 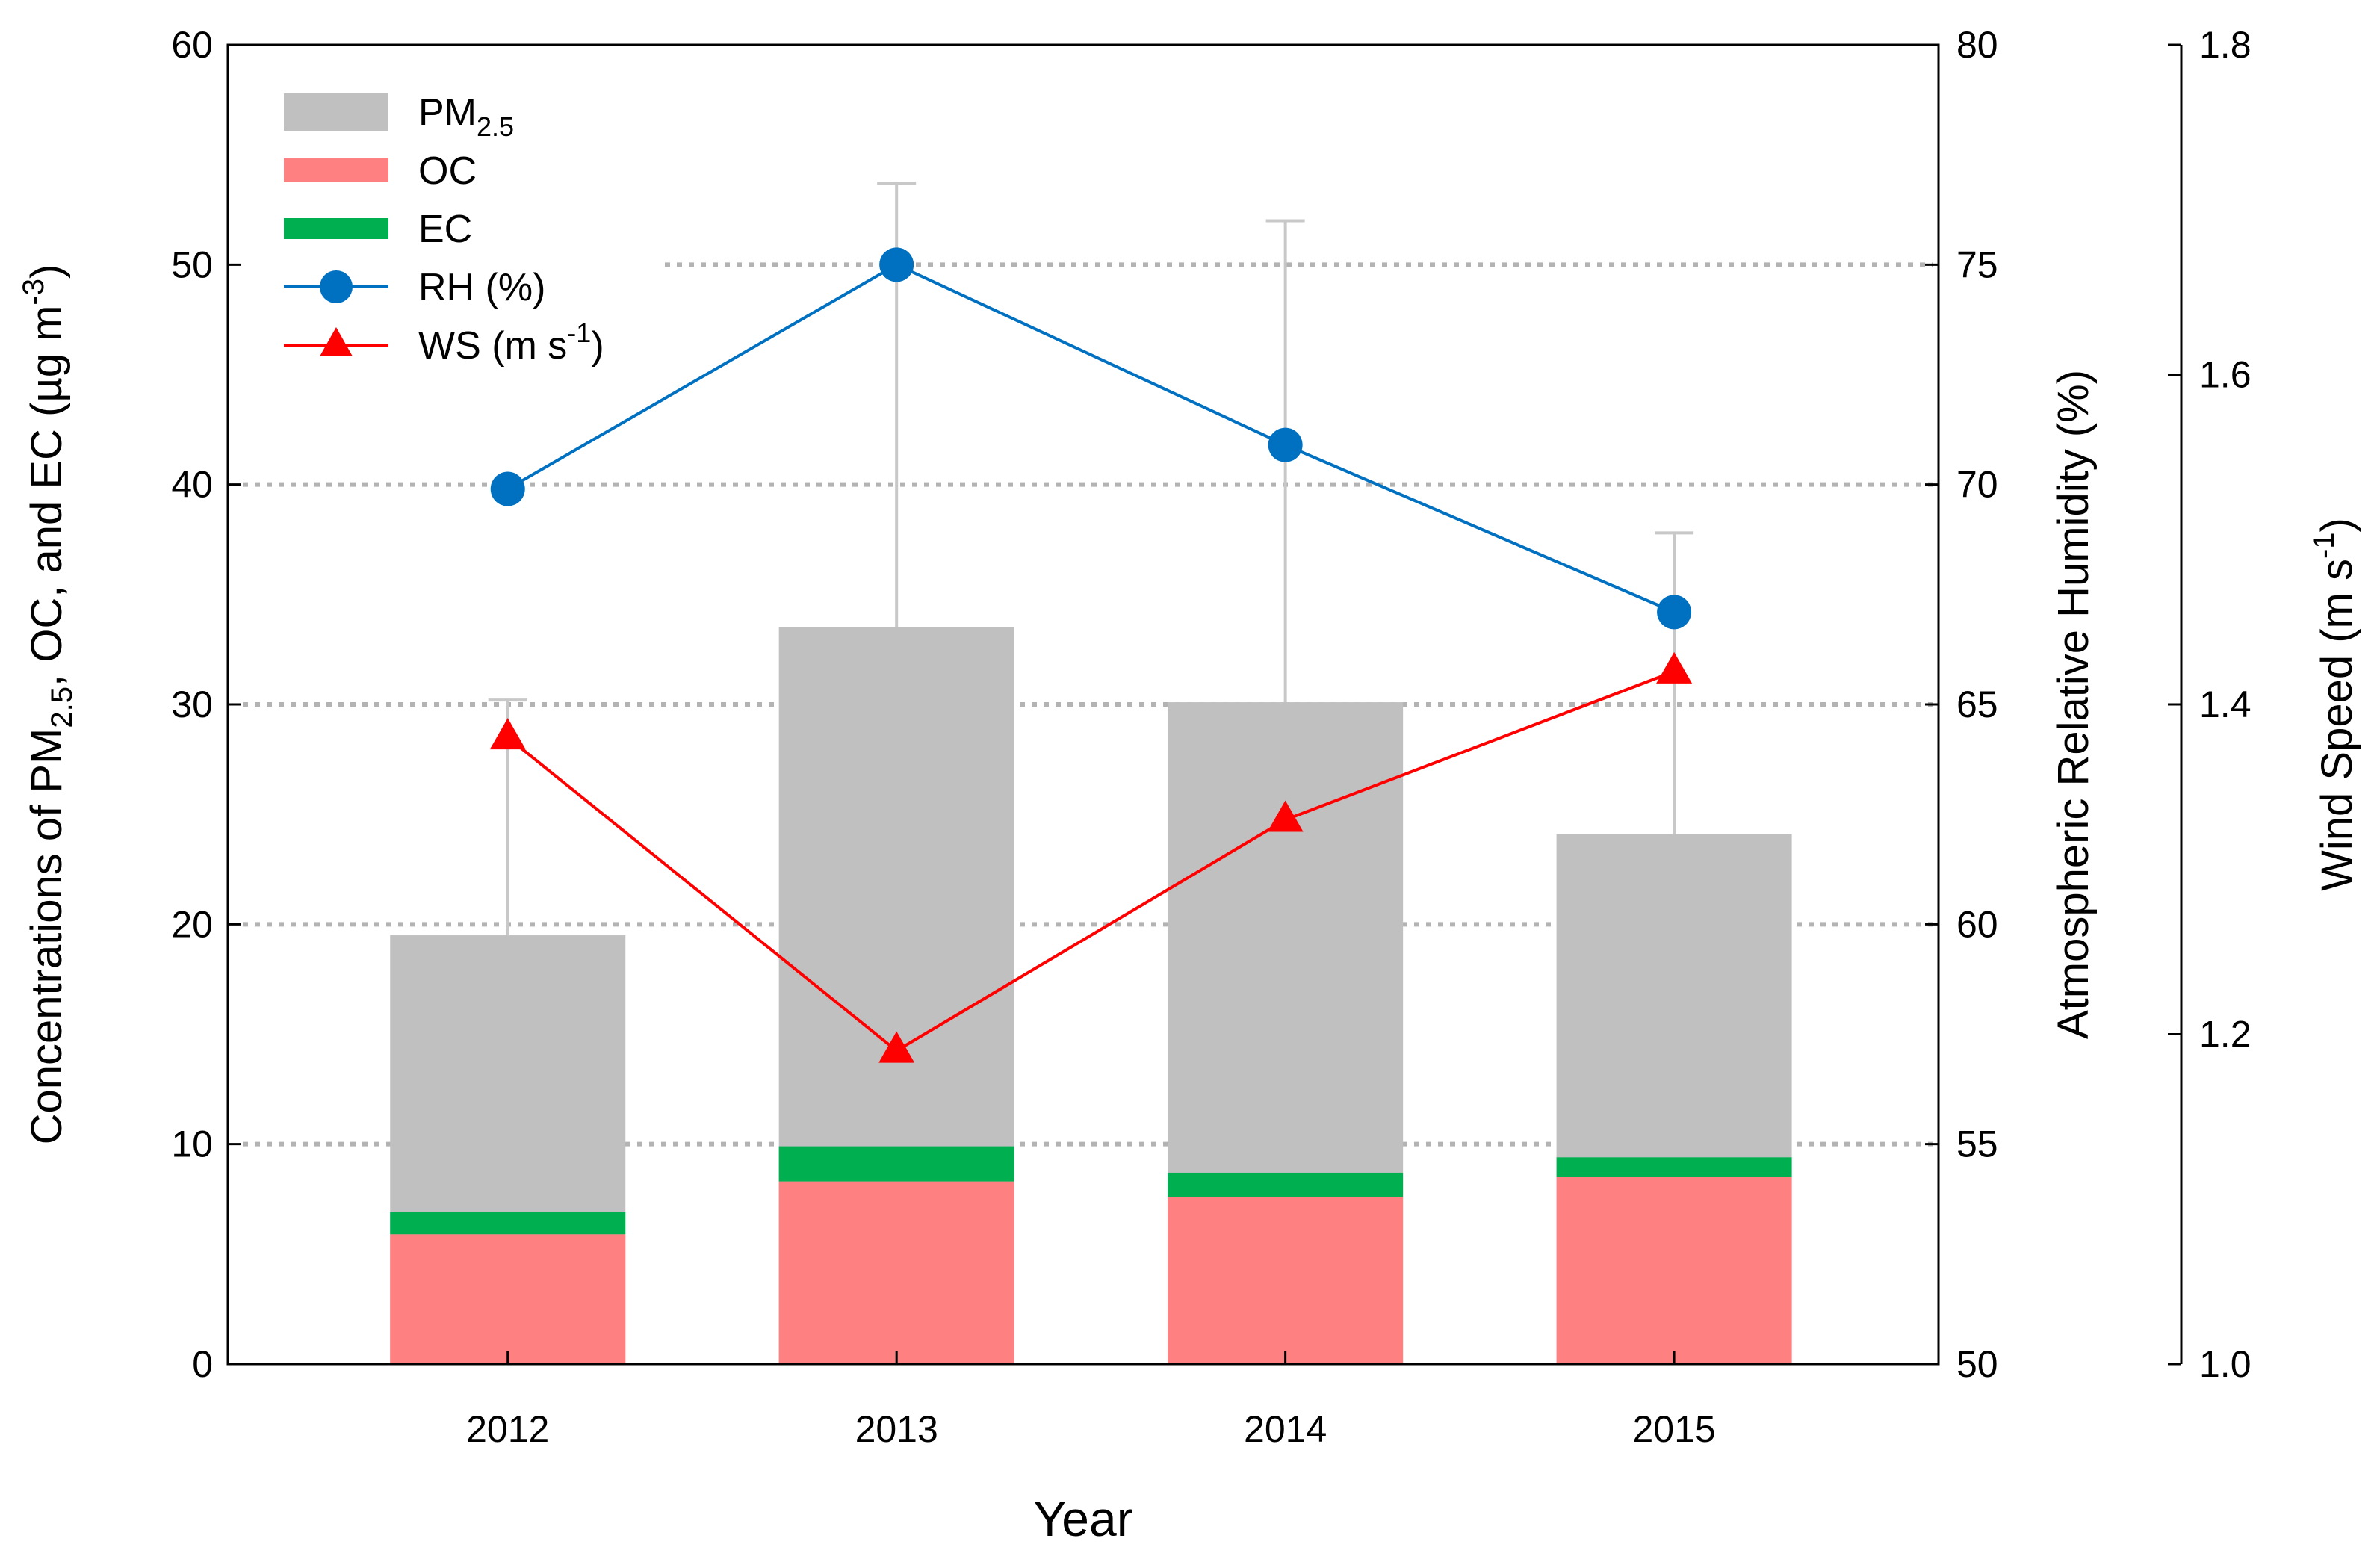 What do you see at coordinates (1977, 264) in the screenshot?
I see `right1-tick-label: 75` at bounding box center [1977, 264].